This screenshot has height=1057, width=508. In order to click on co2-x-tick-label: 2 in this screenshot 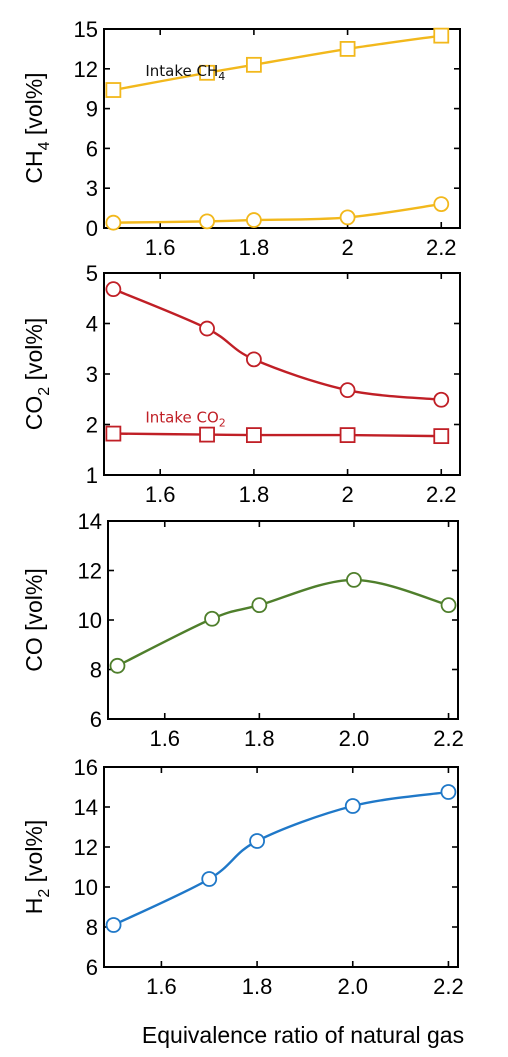, I will do `click(347, 494)`.